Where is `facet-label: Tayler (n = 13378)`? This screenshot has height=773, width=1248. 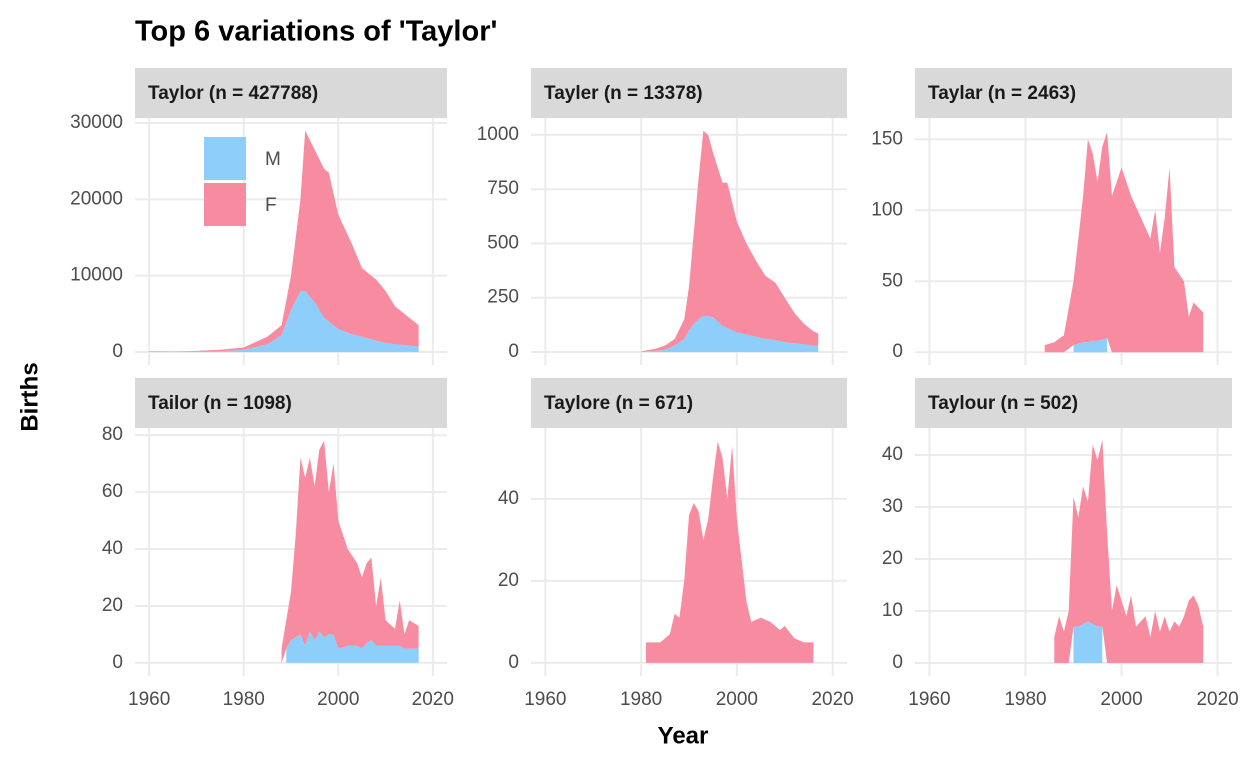
facet-label: Tayler (n = 13378) is located at coordinates (623, 93).